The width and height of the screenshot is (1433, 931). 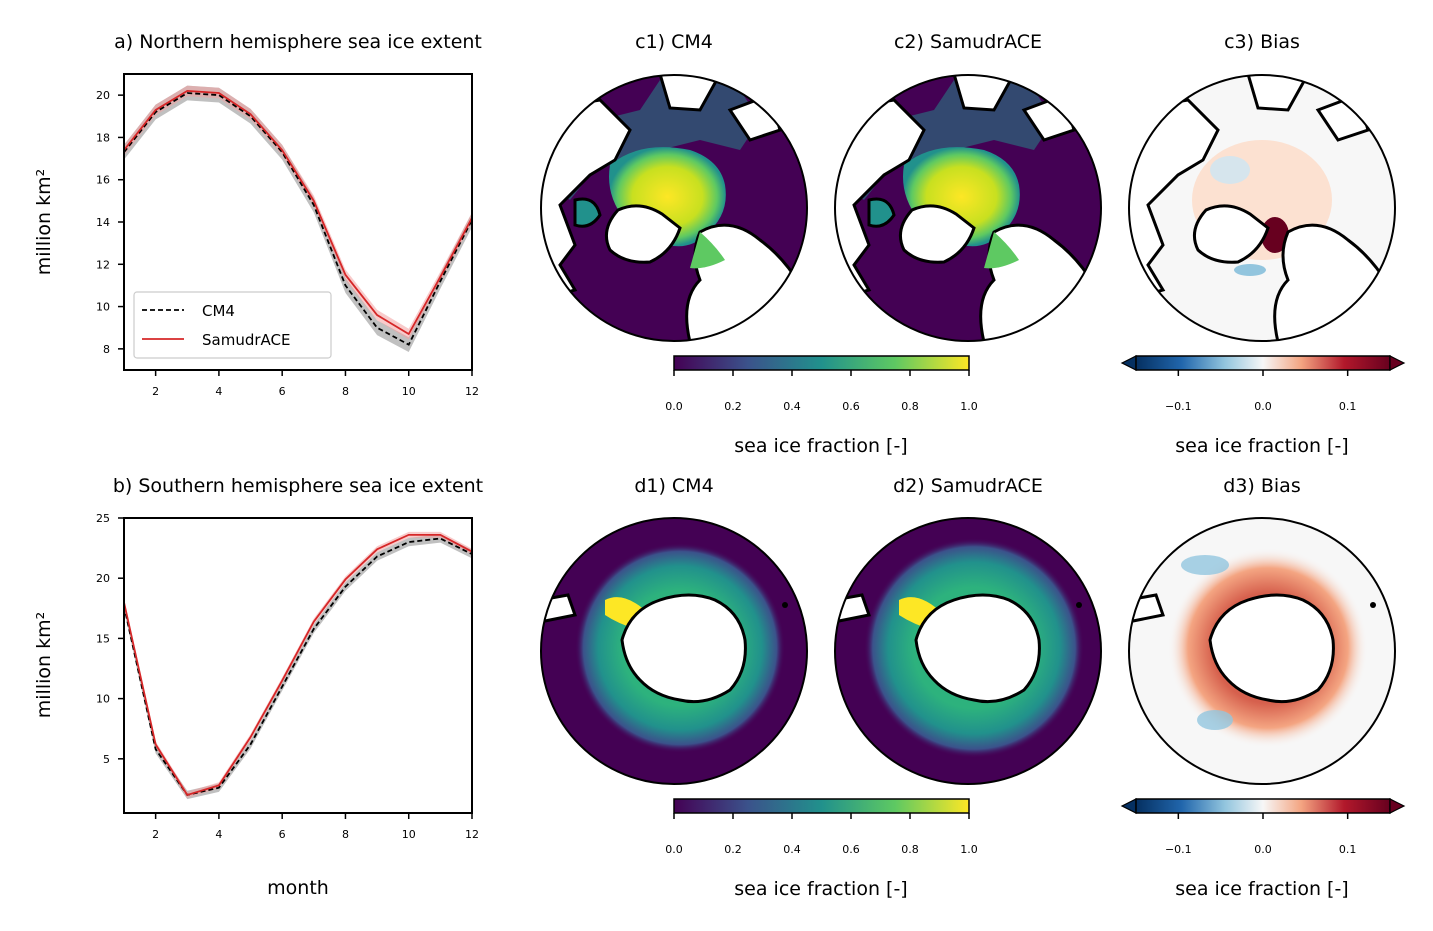 I want to click on hudson-bay, so click(x=881, y=212).